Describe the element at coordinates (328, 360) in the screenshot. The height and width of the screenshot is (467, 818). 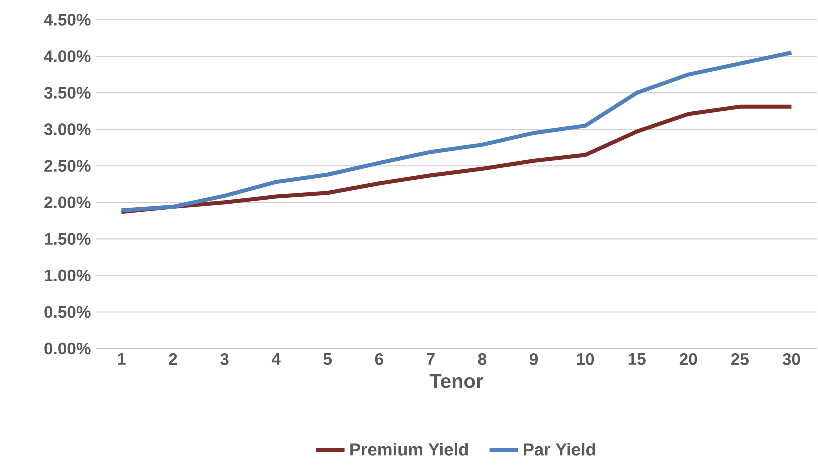
I see `x-tick-label: 5` at that location.